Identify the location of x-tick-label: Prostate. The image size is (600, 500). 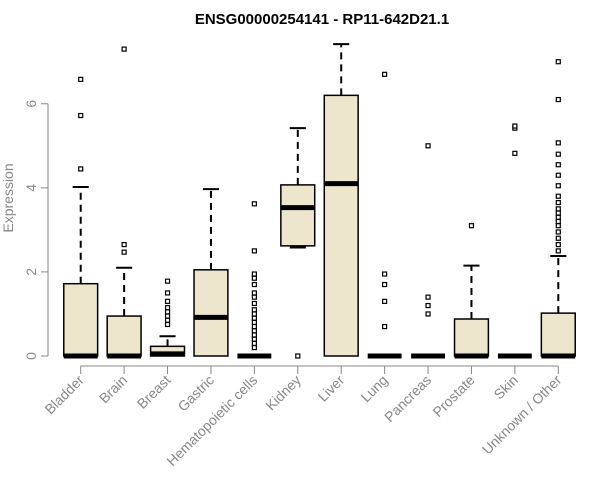
(453, 396).